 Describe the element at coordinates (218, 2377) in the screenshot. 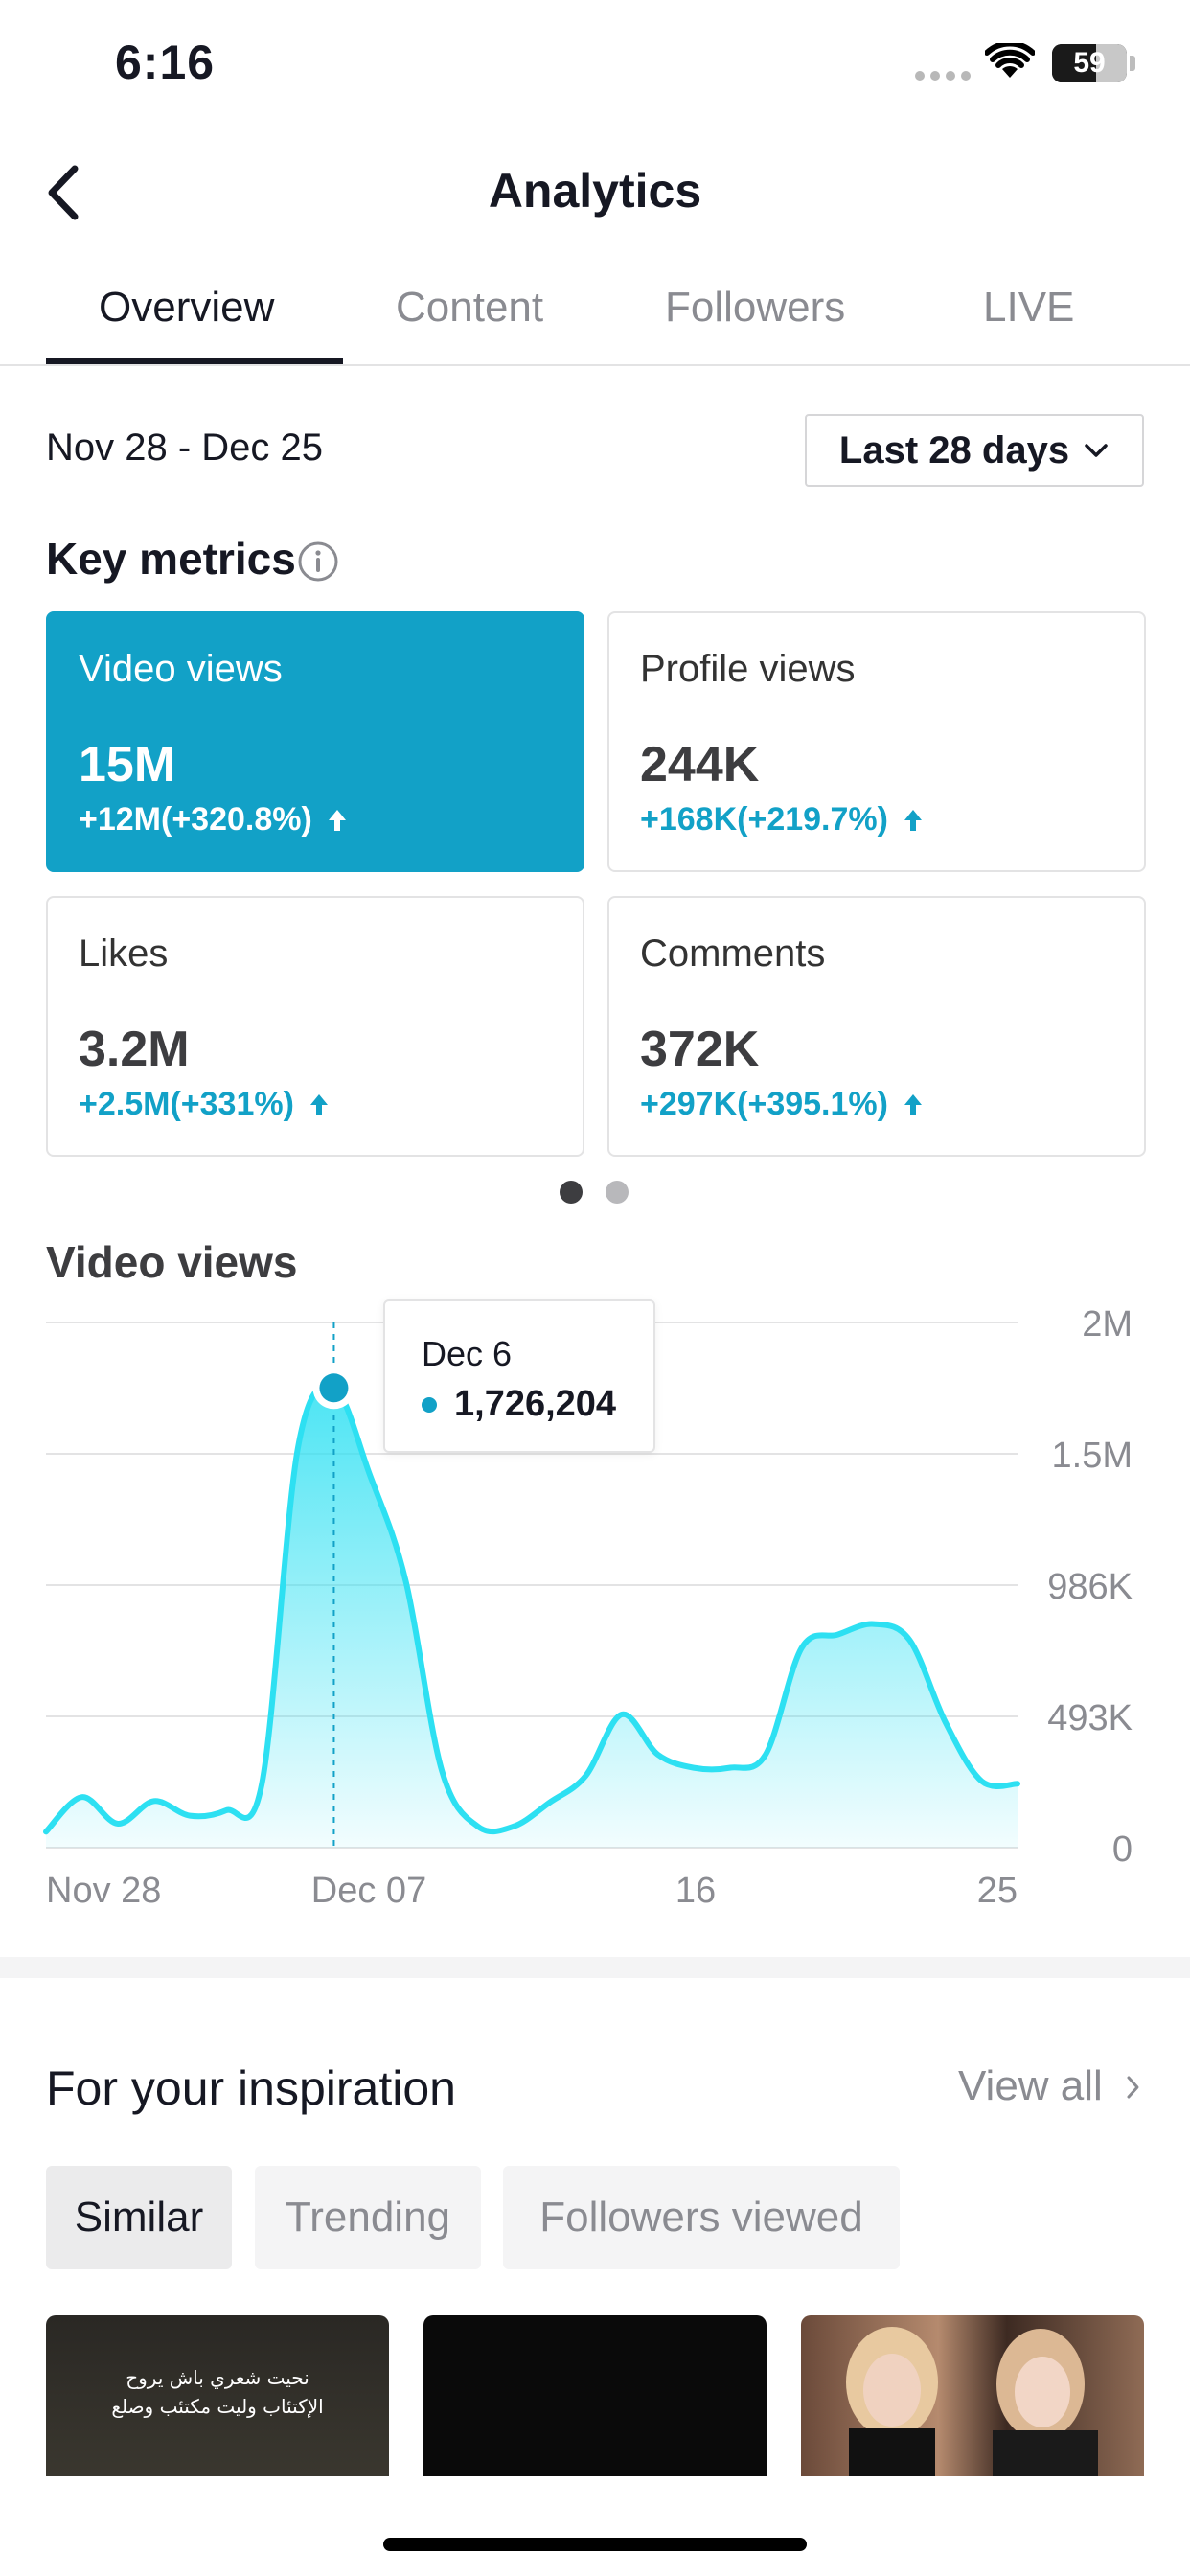

I see `thumbnail-caption-line: نحيت شعري باش يروح` at that location.